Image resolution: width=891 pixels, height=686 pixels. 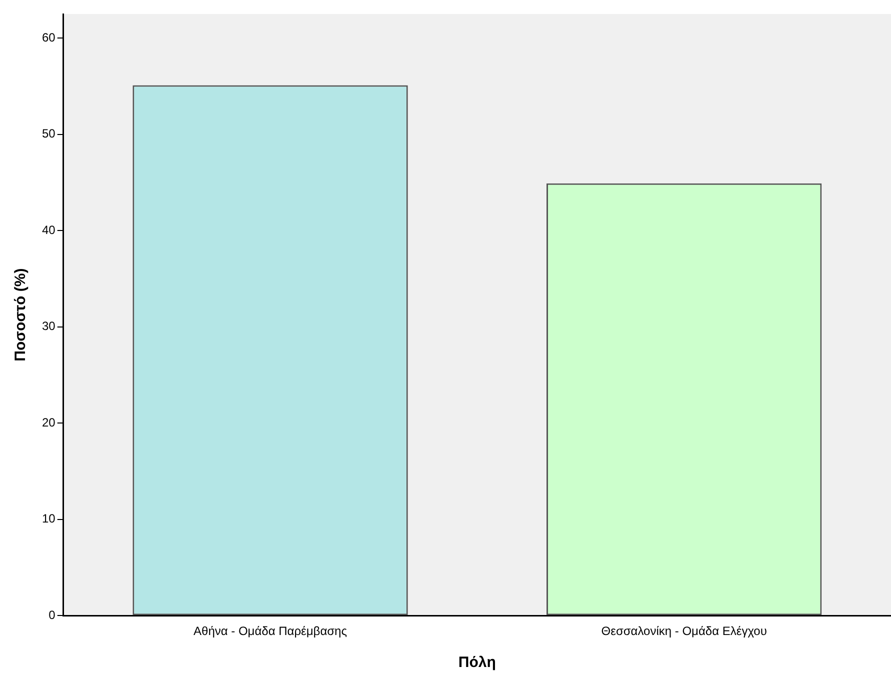 I want to click on x-axis-title: Πόλη, so click(x=477, y=663).